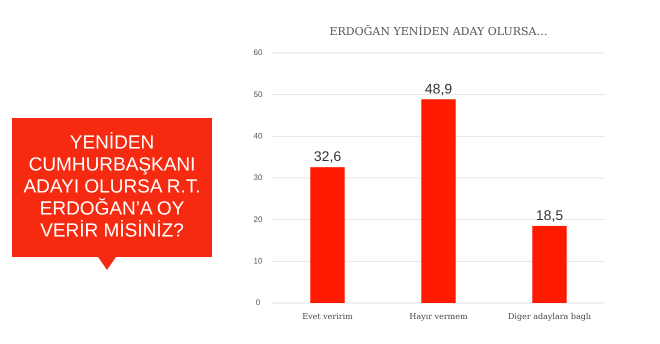 This screenshot has height=344, width=660. I want to click on y-tick-label: 60, so click(258, 53).